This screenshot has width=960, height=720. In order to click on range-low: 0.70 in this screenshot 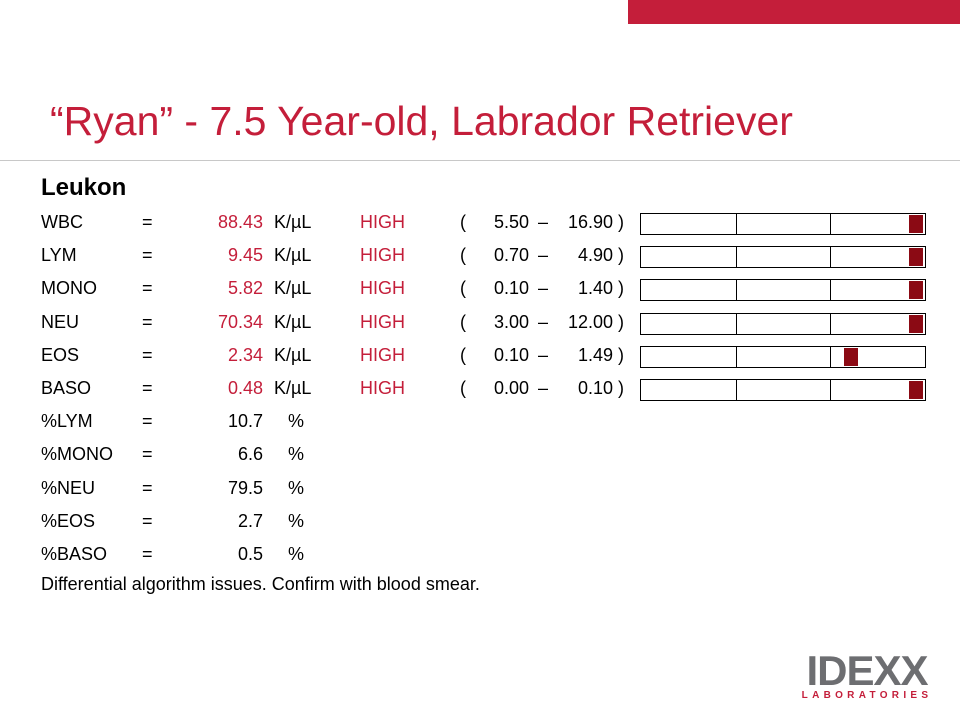, I will do `click(511, 255)`.